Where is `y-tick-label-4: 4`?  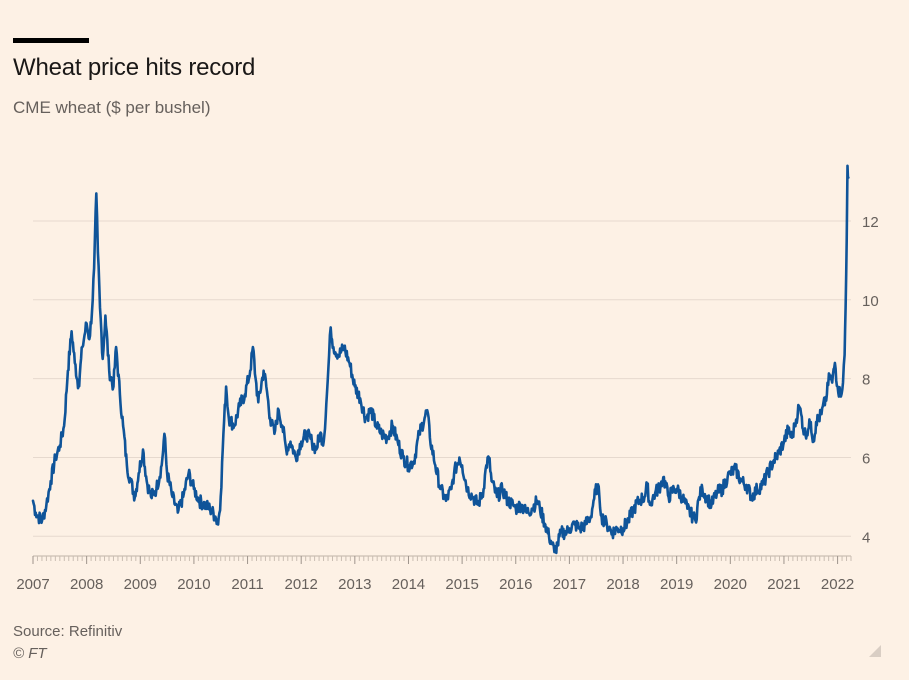 y-tick-label-4: 4 is located at coordinates (866, 537).